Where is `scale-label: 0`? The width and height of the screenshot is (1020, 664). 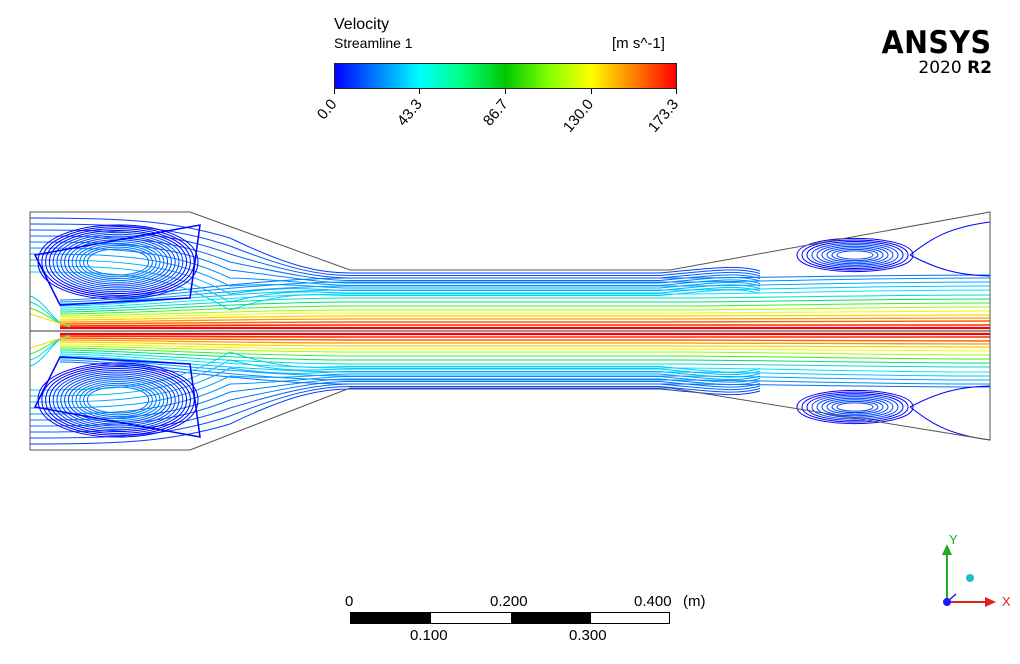
scale-label: 0 is located at coordinates (349, 601).